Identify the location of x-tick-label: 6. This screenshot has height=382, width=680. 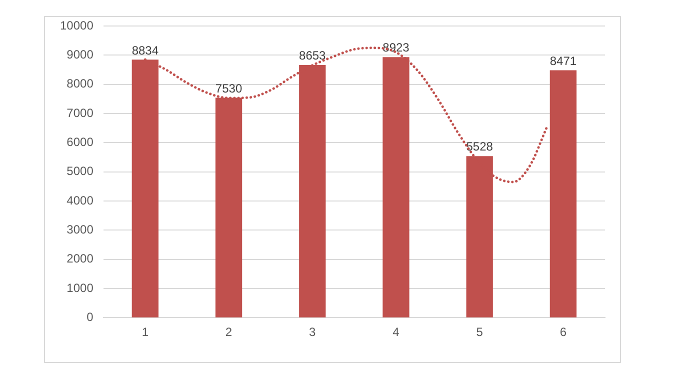
(563, 332).